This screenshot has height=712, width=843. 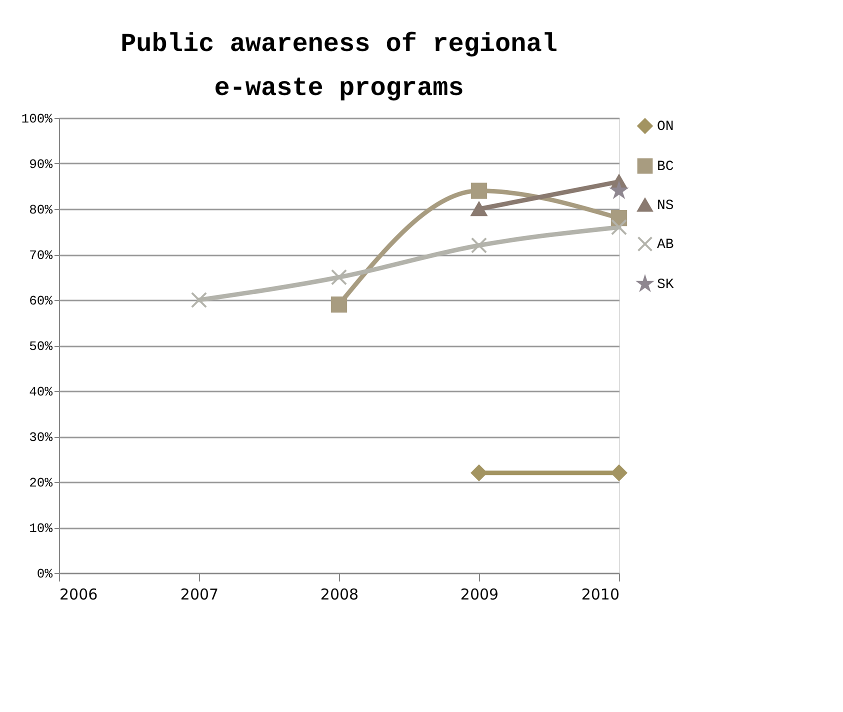 What do you see at coordinates (665, 206) in the screenshot?
I see `legend-label: NS` at bounding box center [665, 206].